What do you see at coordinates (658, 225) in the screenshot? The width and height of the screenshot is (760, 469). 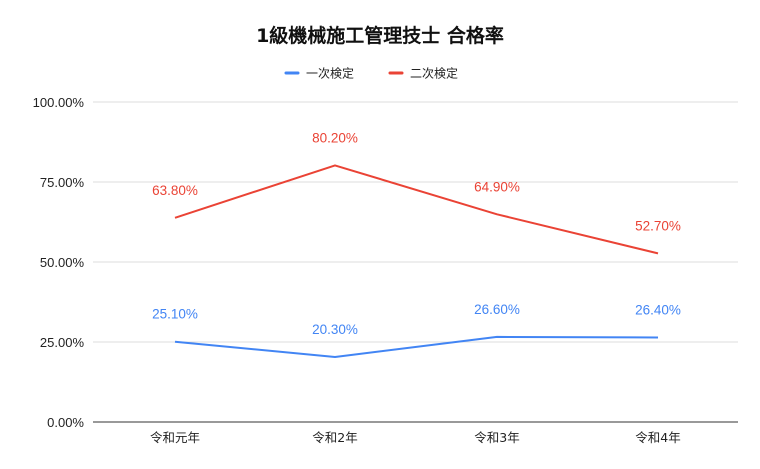 I see `data-label: 52.70%` at bounding box center [658, 225].